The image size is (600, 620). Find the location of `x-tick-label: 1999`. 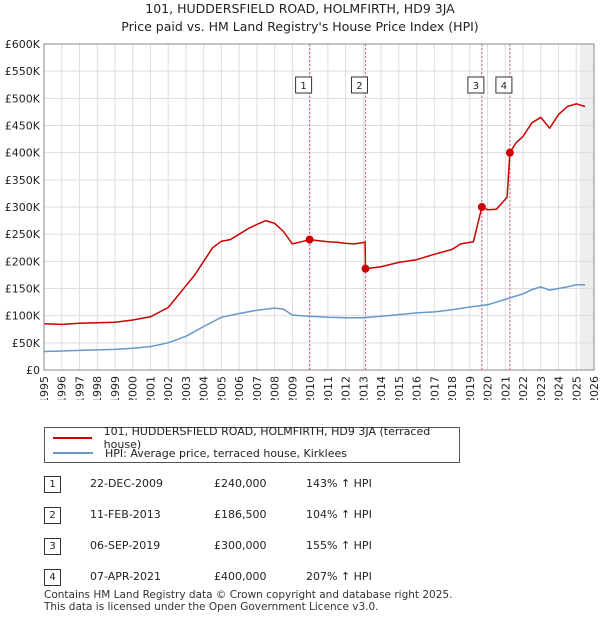

x-tick-label: 1999 is located at coordinates (115, 388).